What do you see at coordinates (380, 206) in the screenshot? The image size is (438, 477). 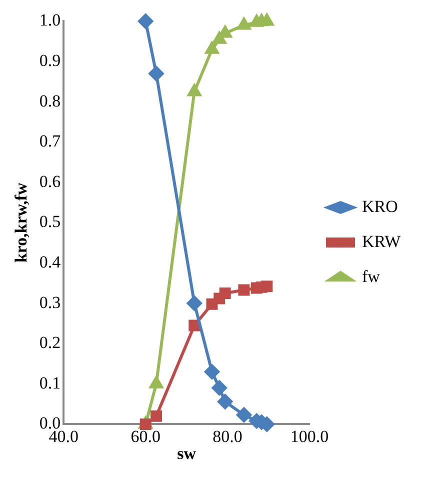 I see `legend-label: KRO` at bounding box center [380, 206].